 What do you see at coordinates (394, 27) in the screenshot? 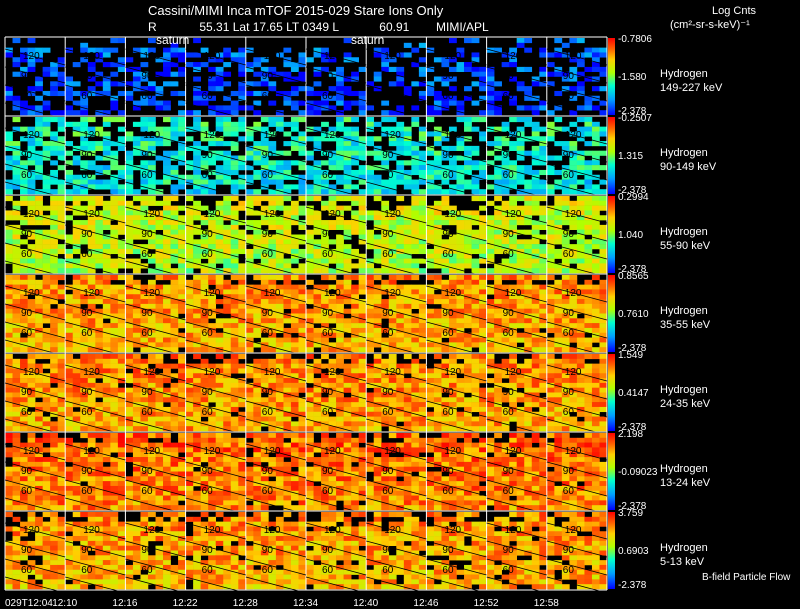
I see `l-value: 60.91` at bounding box center [394, 27].